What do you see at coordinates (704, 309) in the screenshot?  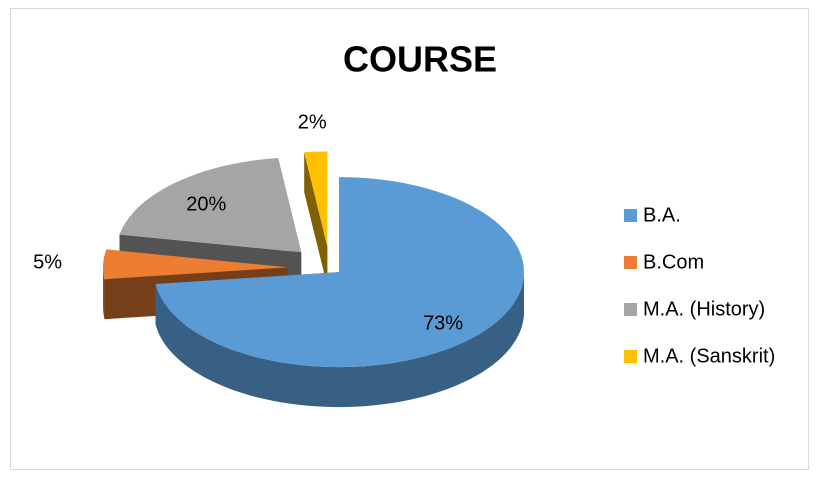 I see `legend-label: M.A. (History)` at bounding box center [704, 309].